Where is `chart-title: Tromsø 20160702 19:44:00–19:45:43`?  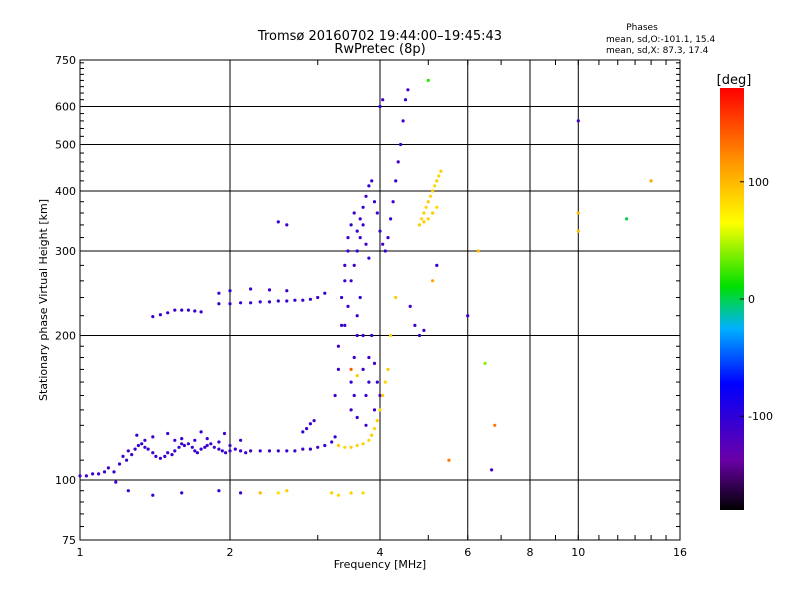
chart-title: Tromsø 20160702 19:44:00–19:45:43 is located at coordinates (379, 36).